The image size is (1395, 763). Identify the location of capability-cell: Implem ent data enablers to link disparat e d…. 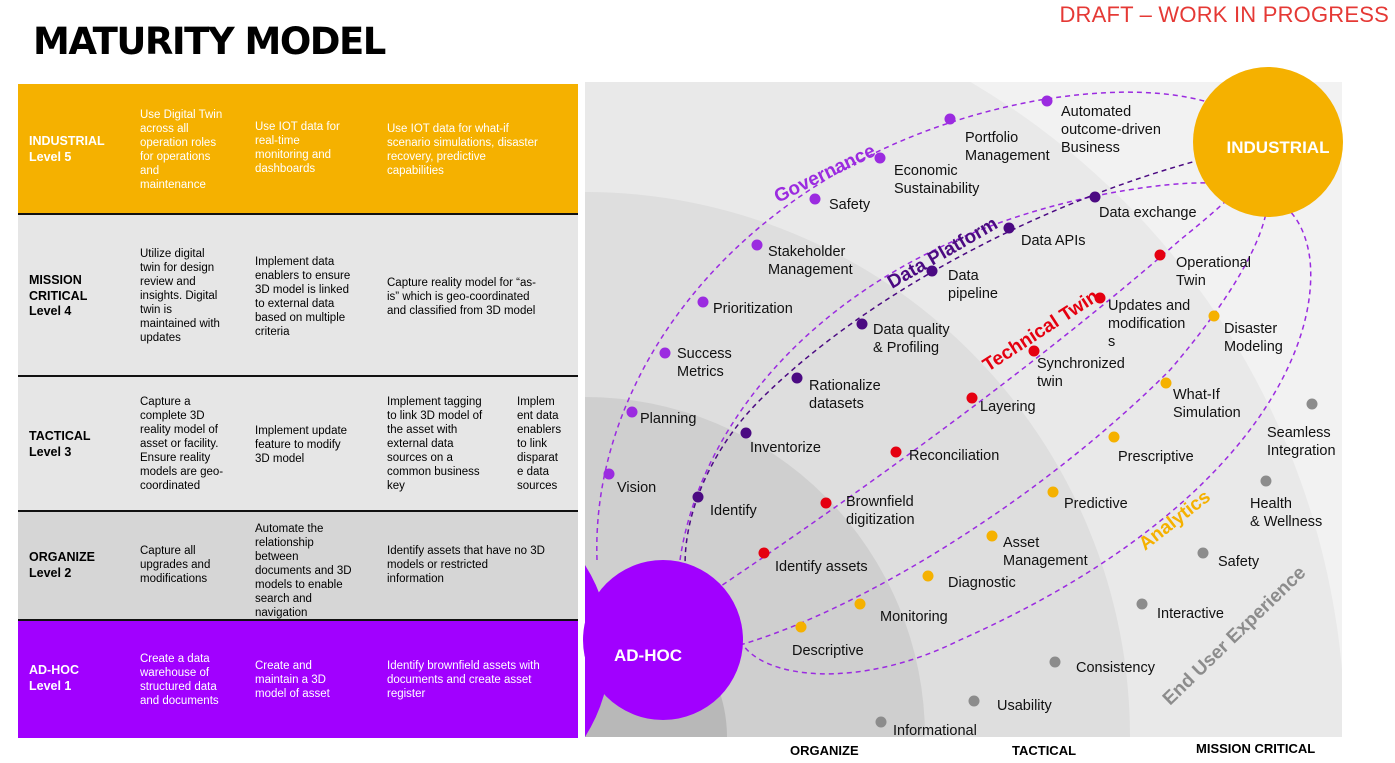
(539, 444).